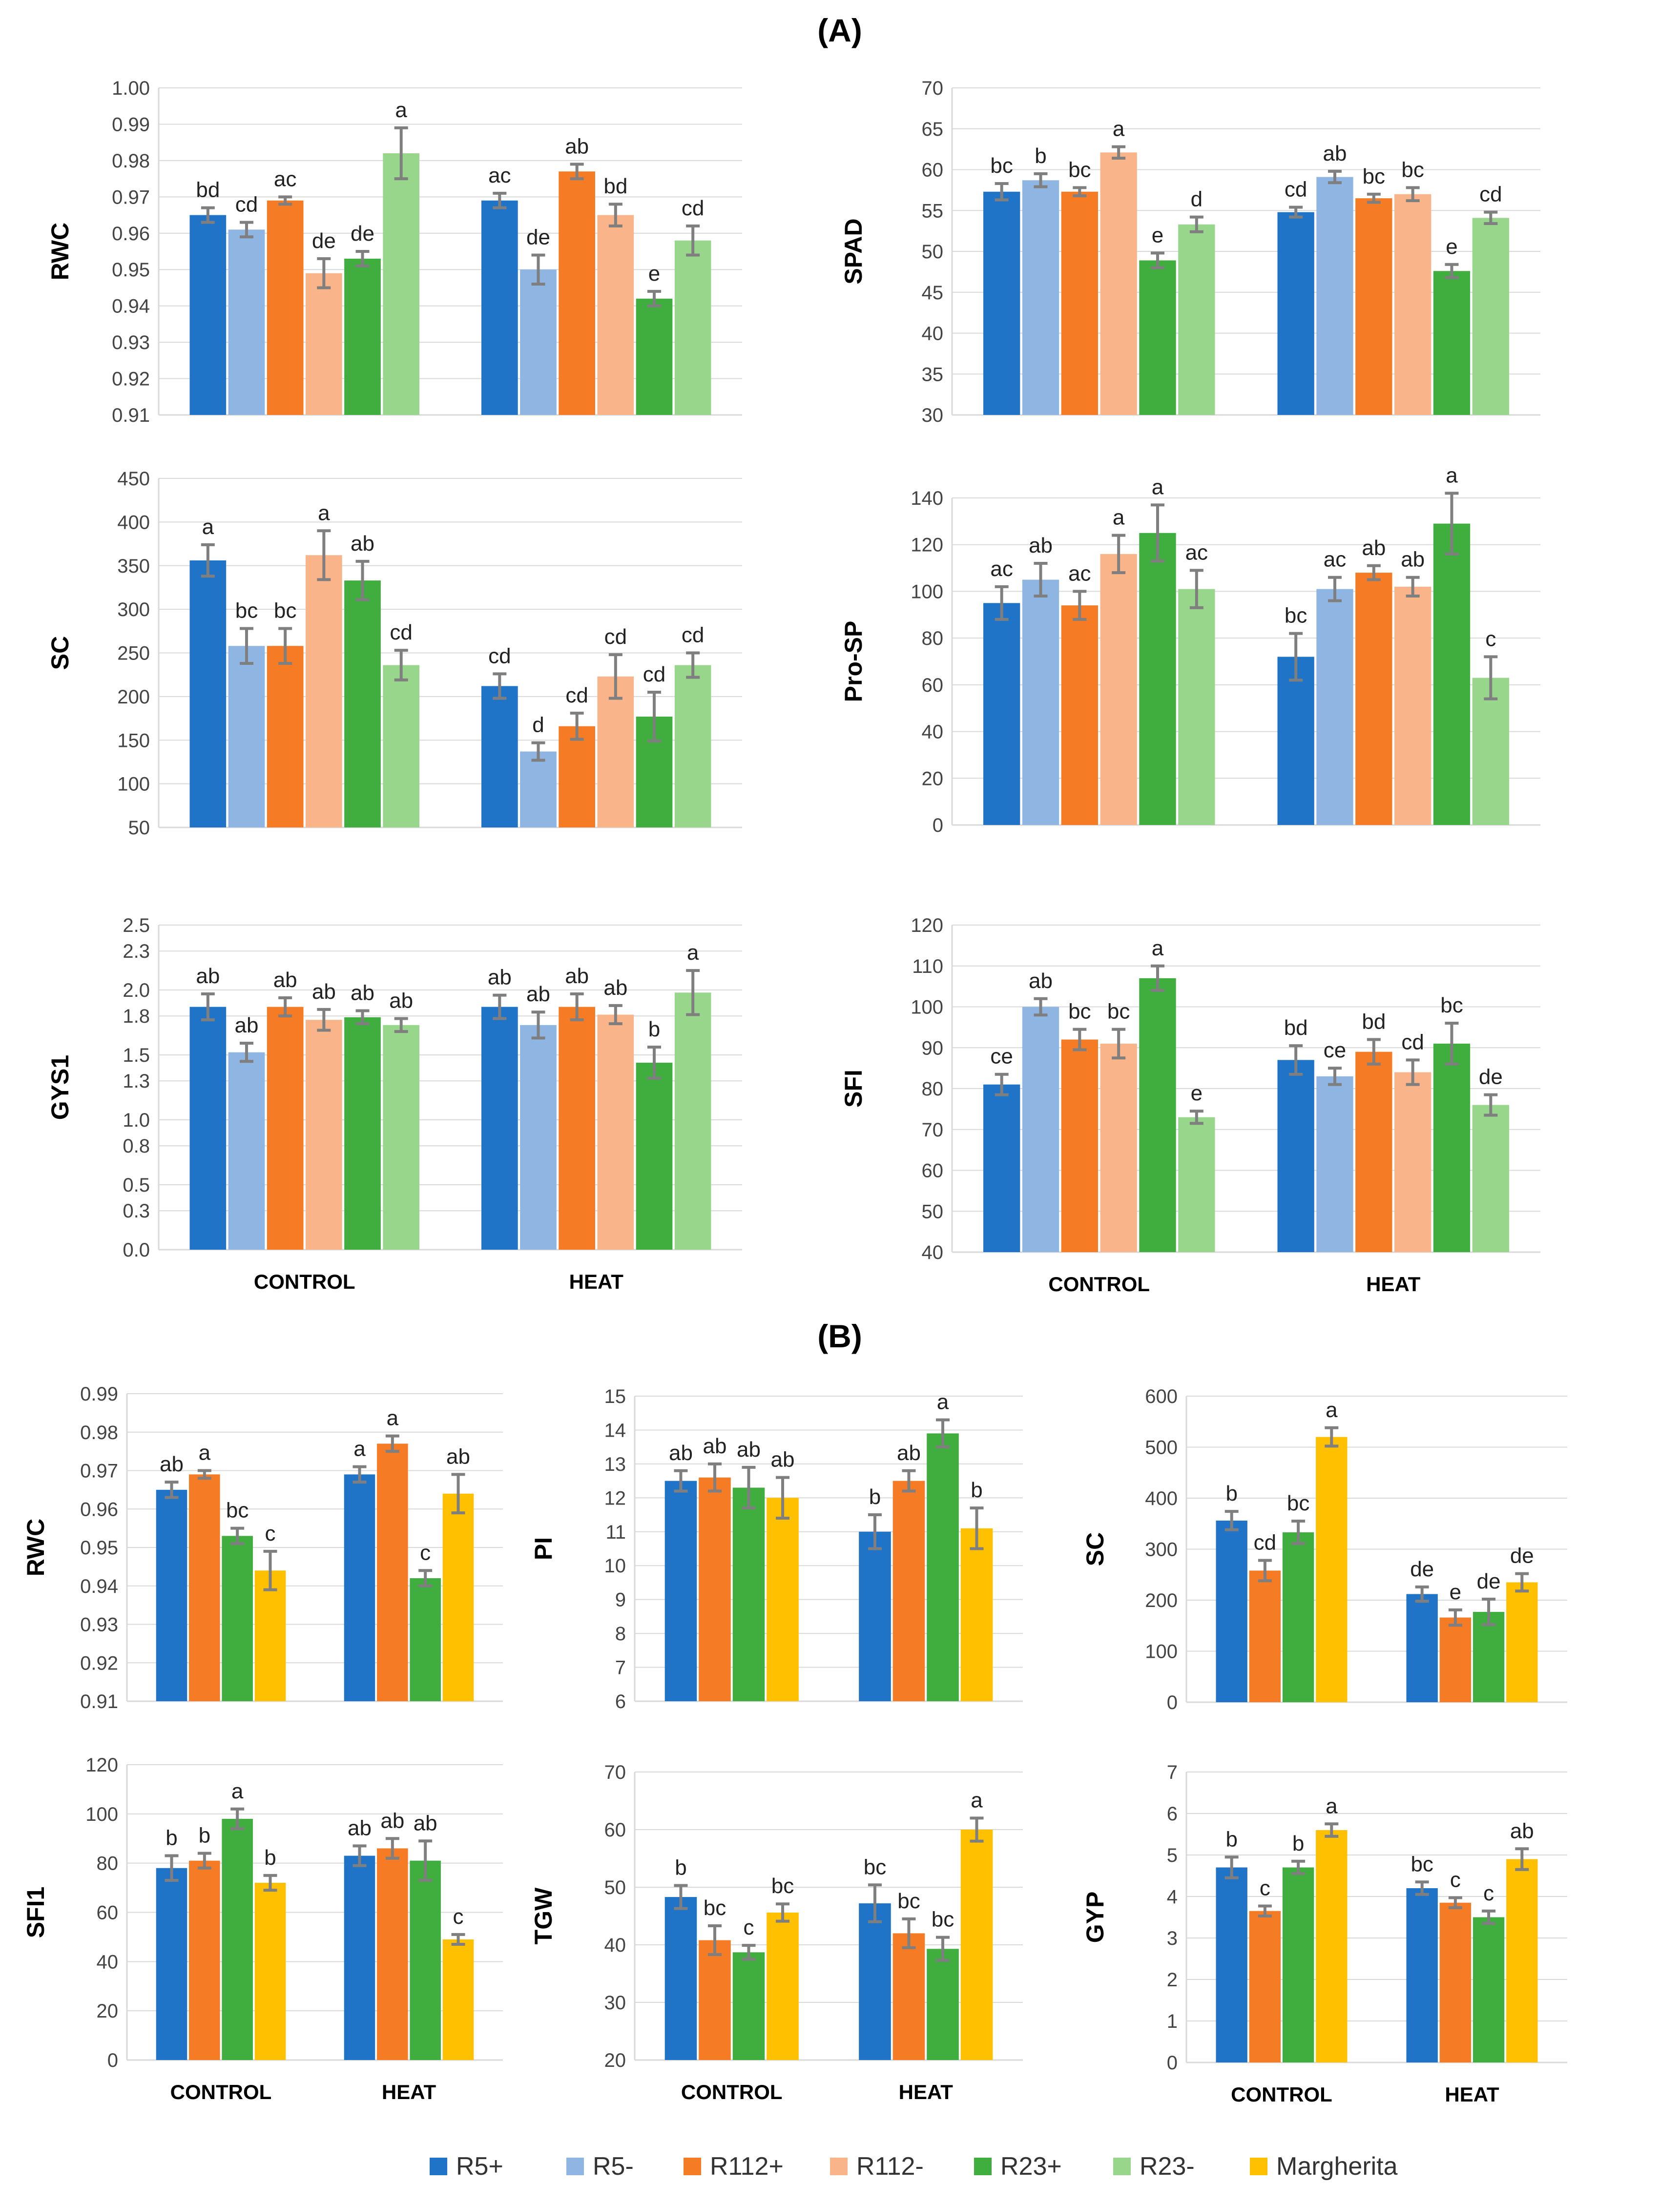  Describe the element at coordinates (35, 1548) in the screenshot. I see `y-axis-label: RWC` at that location.